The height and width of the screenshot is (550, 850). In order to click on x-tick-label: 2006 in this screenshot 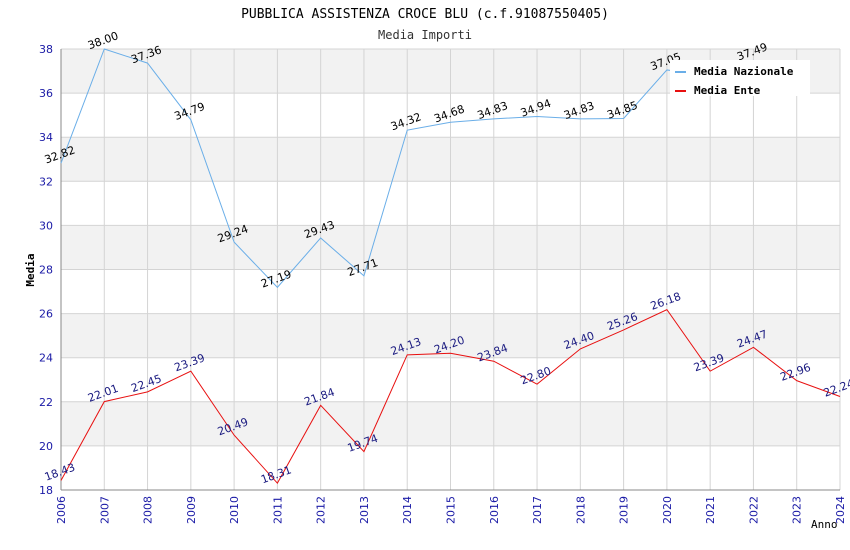, I will do `click(61, 510)`.